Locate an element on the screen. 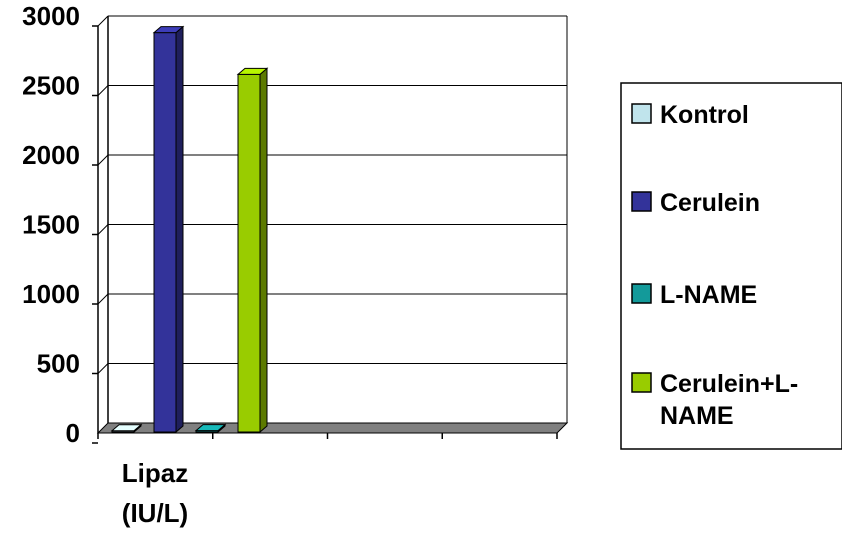 This screenshot has width=842, height=538. bar-kontrol is located at coordinates (126, 428).